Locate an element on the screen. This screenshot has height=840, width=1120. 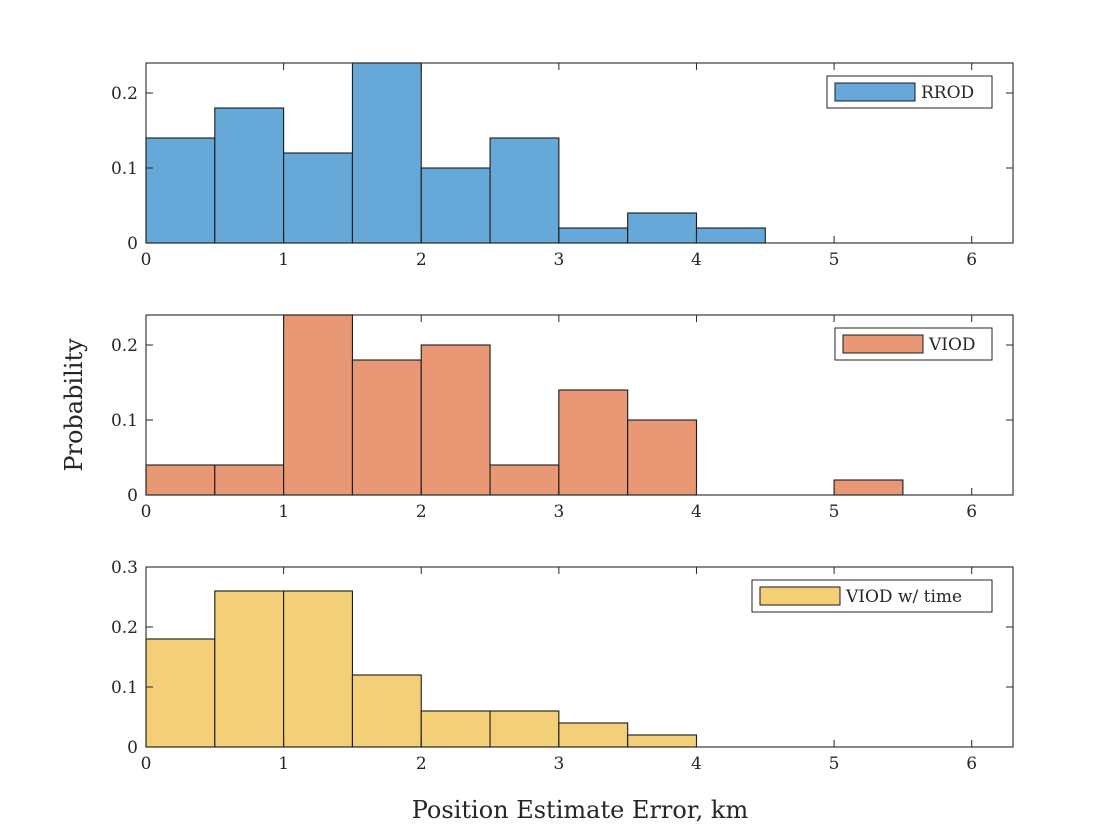
y-tick-label: 0.3 is located at coordinates (124, 568).